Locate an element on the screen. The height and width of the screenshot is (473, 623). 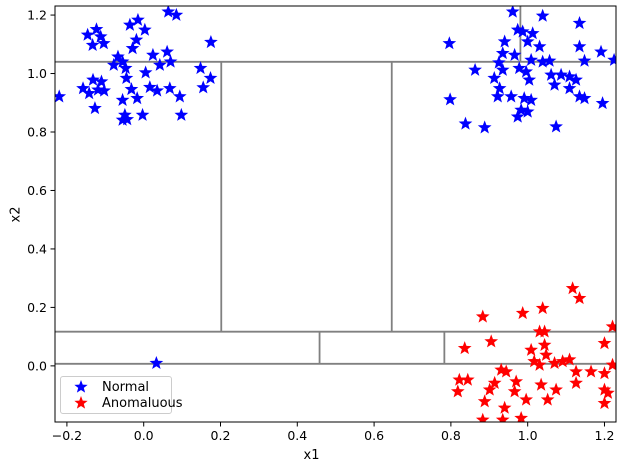
legend-entry-normal: Normal is located at coordinates (116, 387).